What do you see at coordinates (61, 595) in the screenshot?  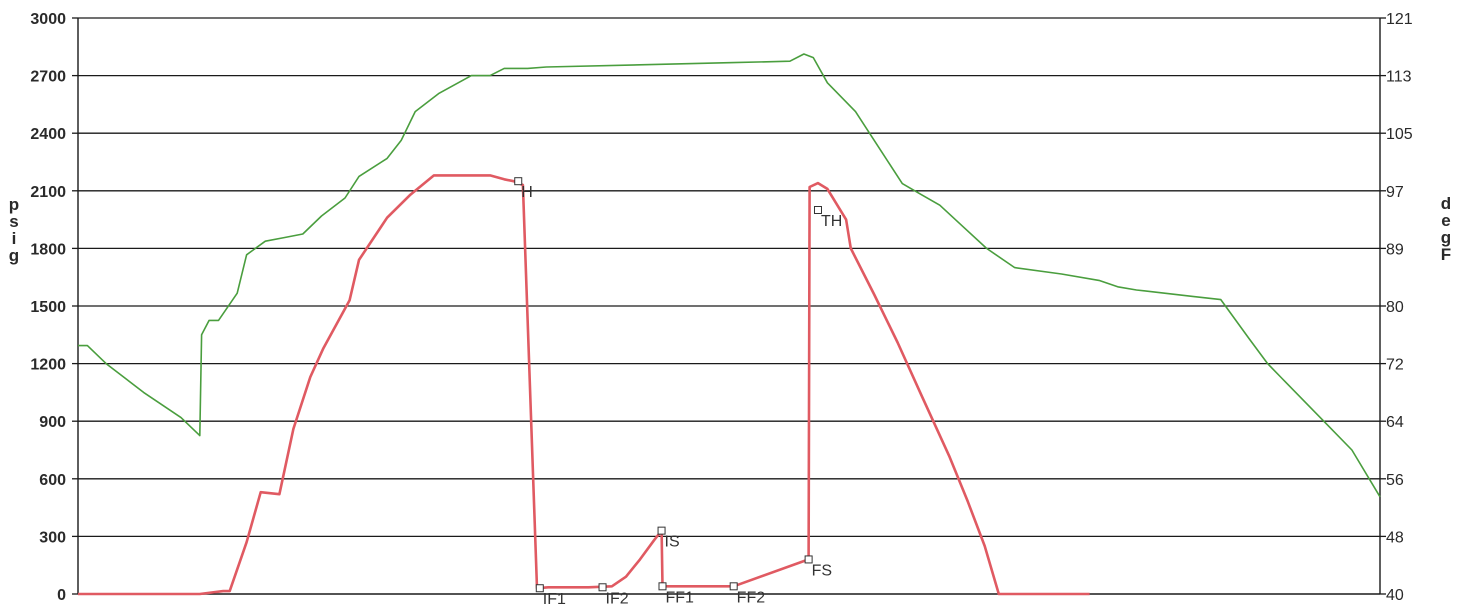 I see `left-tick-label: 0` at bounding box center [61, 595].